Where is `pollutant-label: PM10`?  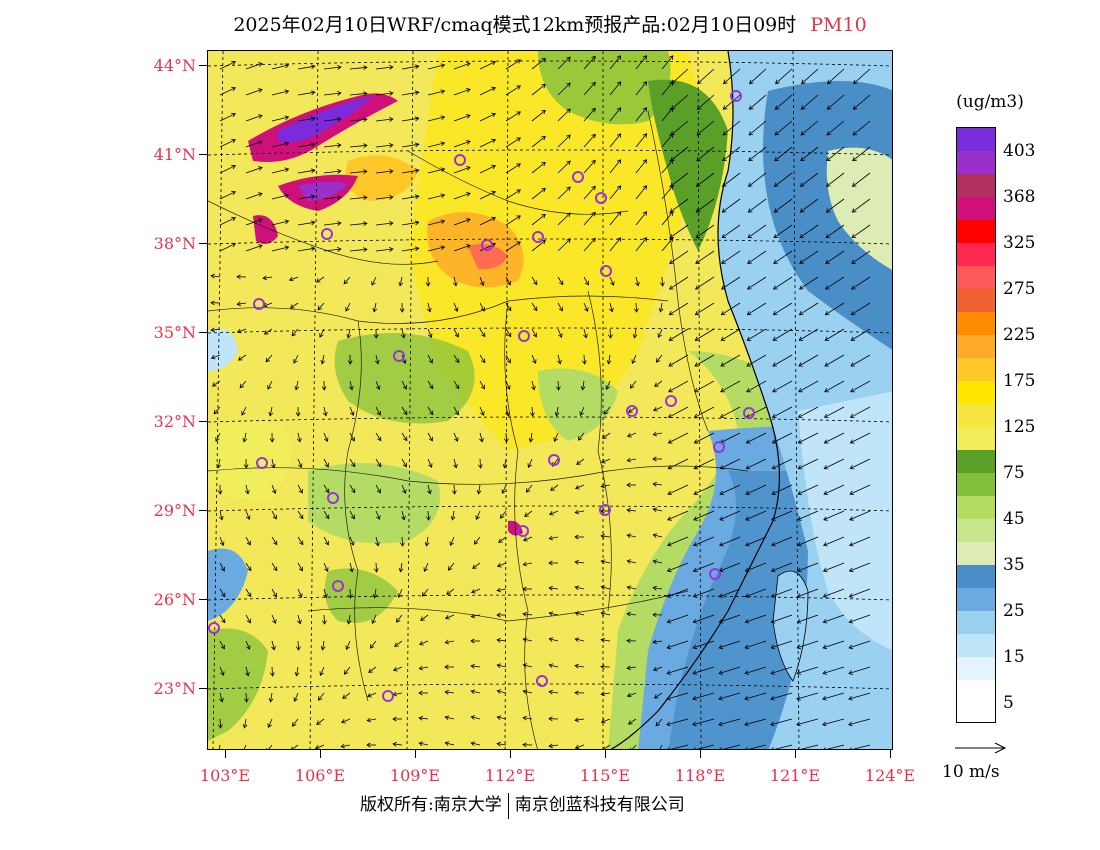
pollutant-label: PM10 is located at coordinates (838, 25).